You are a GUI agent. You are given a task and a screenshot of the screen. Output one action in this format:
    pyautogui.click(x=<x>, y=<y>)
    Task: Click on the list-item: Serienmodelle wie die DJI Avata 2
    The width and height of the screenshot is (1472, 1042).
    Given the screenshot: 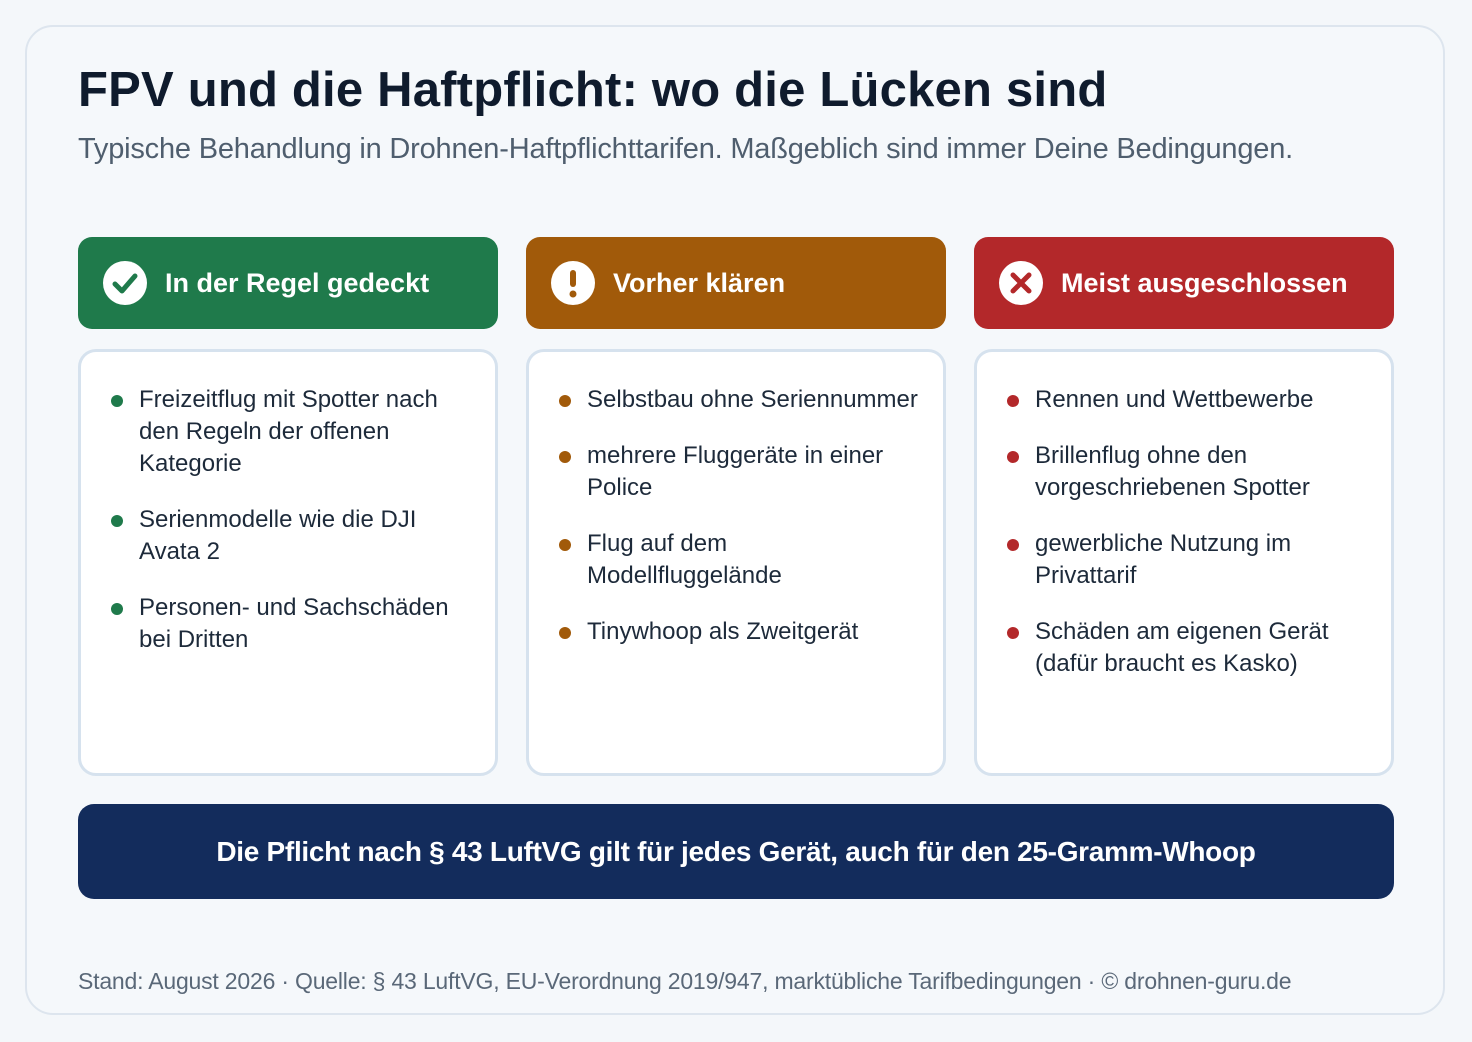 What is the action you would take?
    pyautogui.click(x=293, y=536)
    